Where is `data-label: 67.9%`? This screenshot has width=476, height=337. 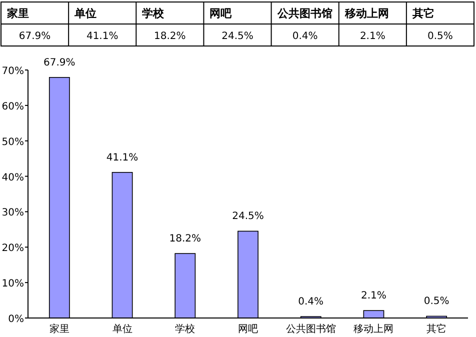
data-label: 67.9% is located at coordinates (34, 36).